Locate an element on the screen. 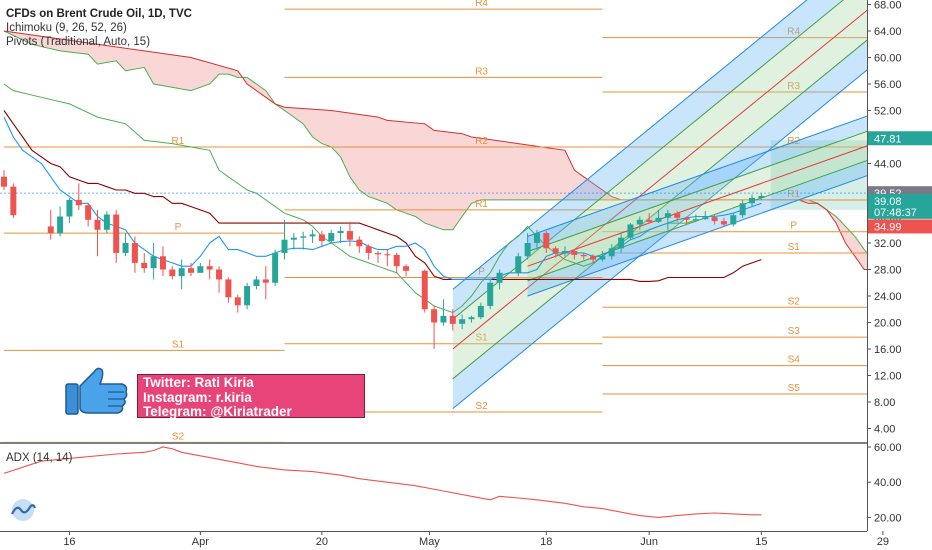 This screenshot has height=550, width=932. price-tick-label: 16.00 is located at coordinates (888, 350).